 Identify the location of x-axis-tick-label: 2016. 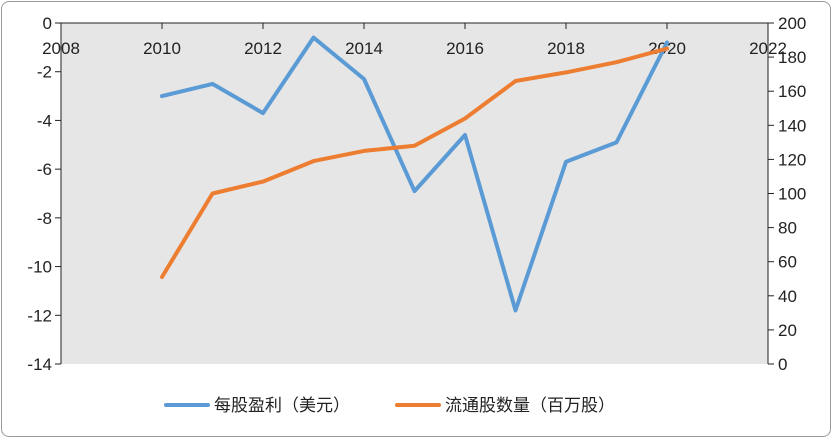
(465, 48).